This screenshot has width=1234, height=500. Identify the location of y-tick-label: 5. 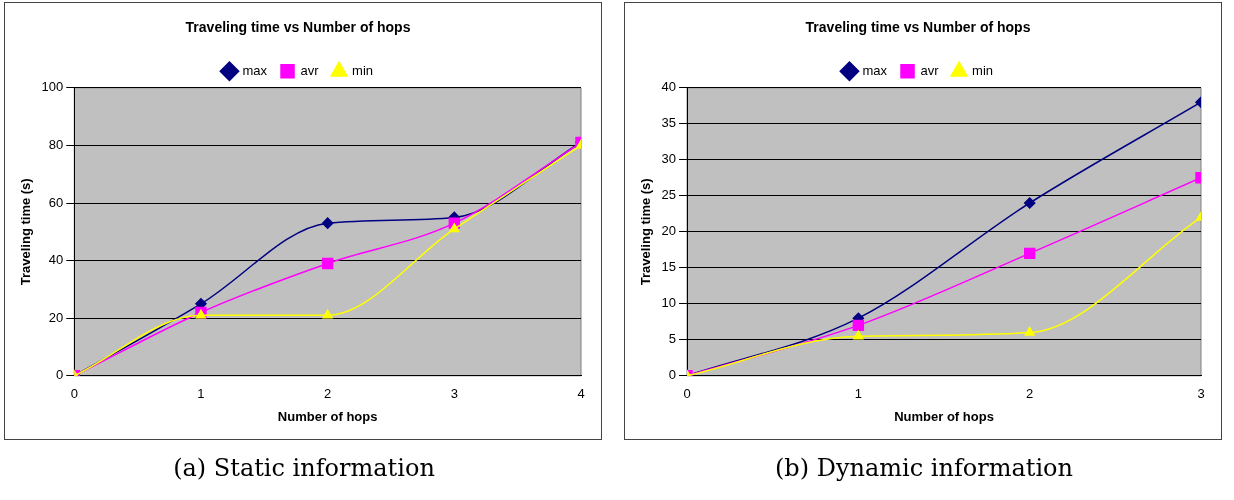
(672, 339).